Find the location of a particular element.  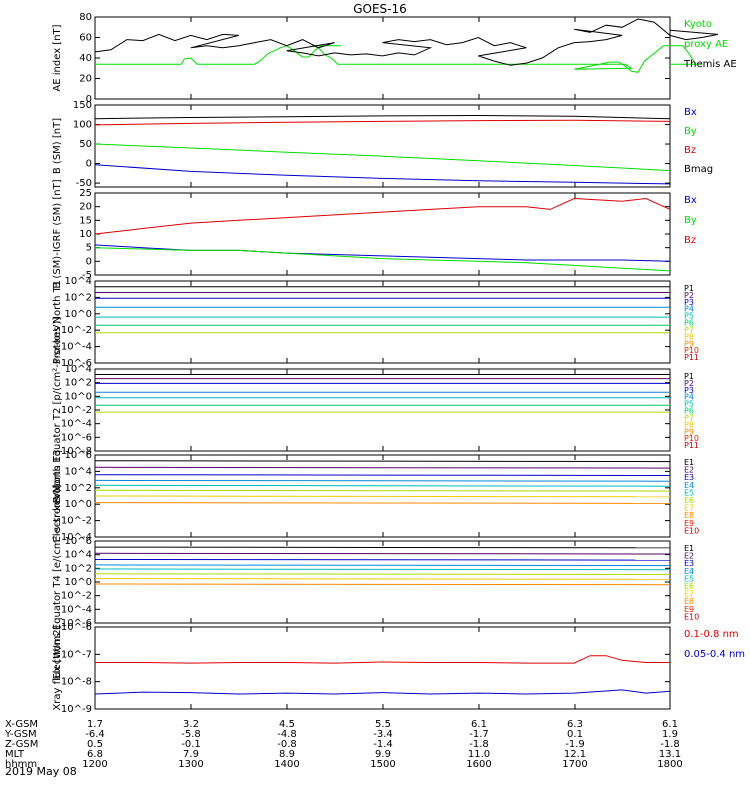

right-legend-label-p_t1: P1 is located at coordinates (689, 288).